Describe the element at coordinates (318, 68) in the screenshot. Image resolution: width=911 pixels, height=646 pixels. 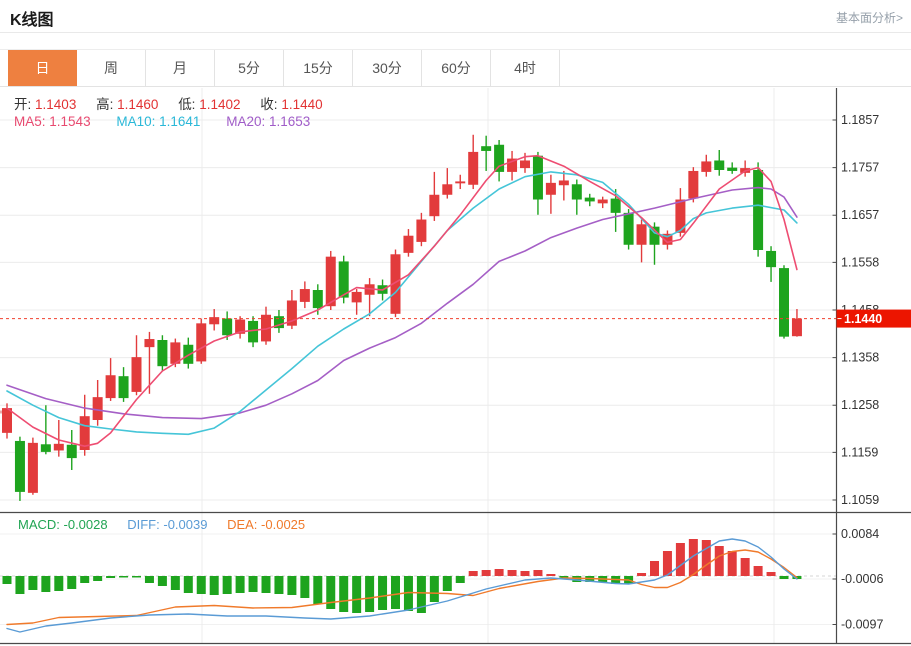
I see `tab-15min: 15分` at that location.